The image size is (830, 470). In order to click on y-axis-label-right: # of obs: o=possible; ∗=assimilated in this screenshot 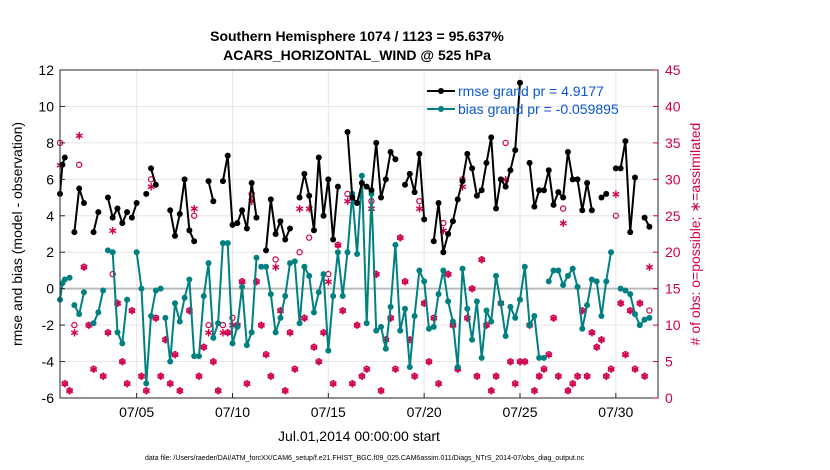, I will do `click(695, 234)`.